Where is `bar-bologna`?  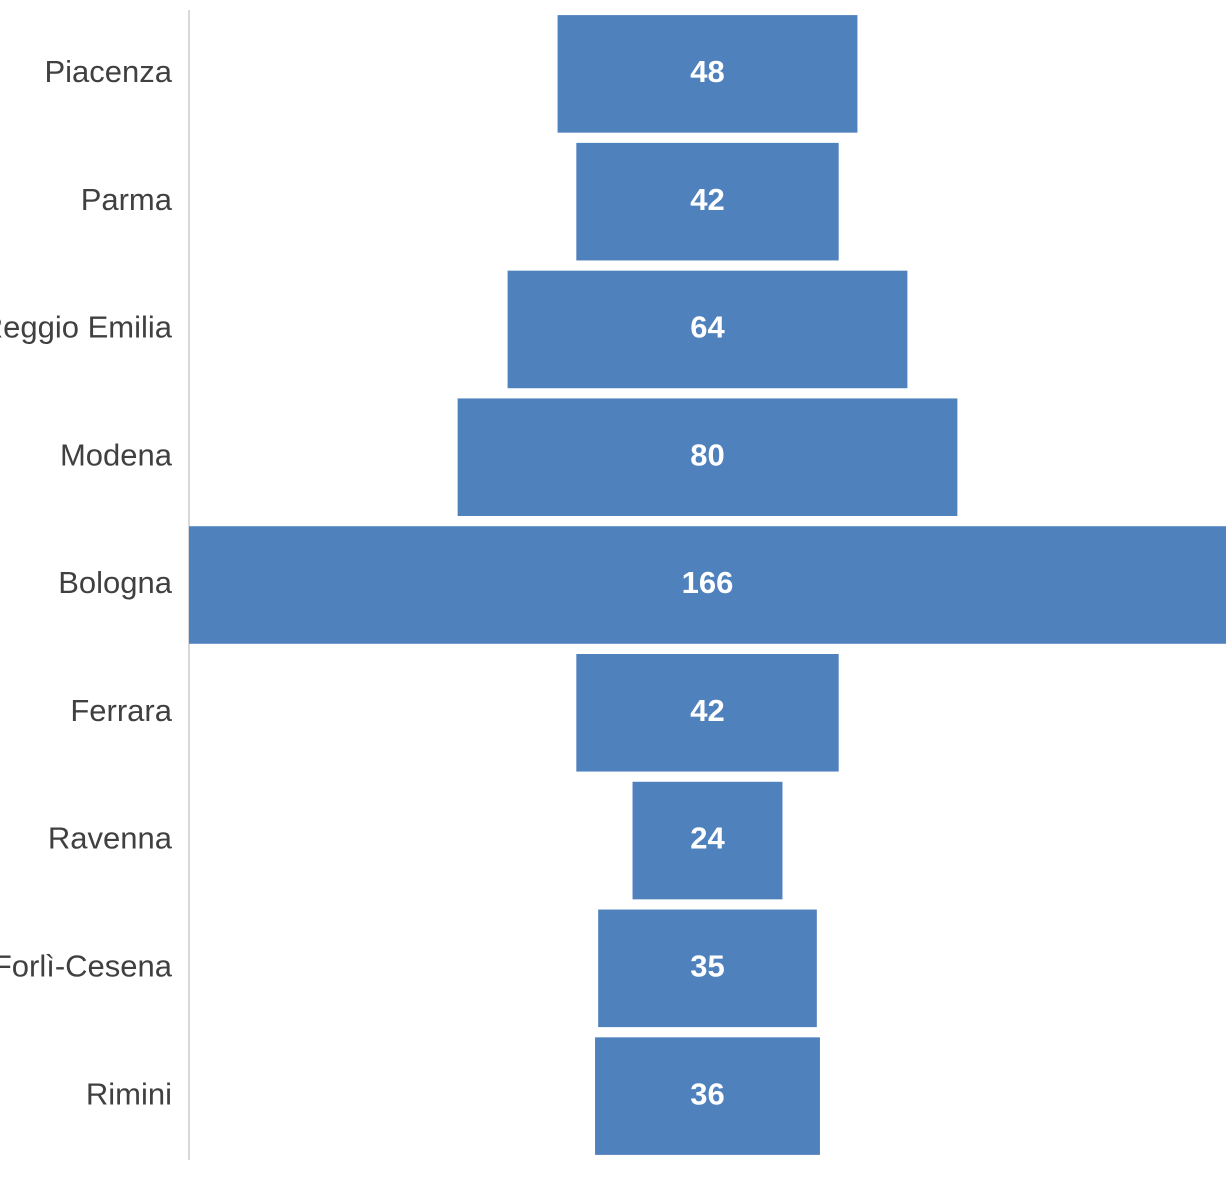
bar-bologna is located at coordinates (707, 585).